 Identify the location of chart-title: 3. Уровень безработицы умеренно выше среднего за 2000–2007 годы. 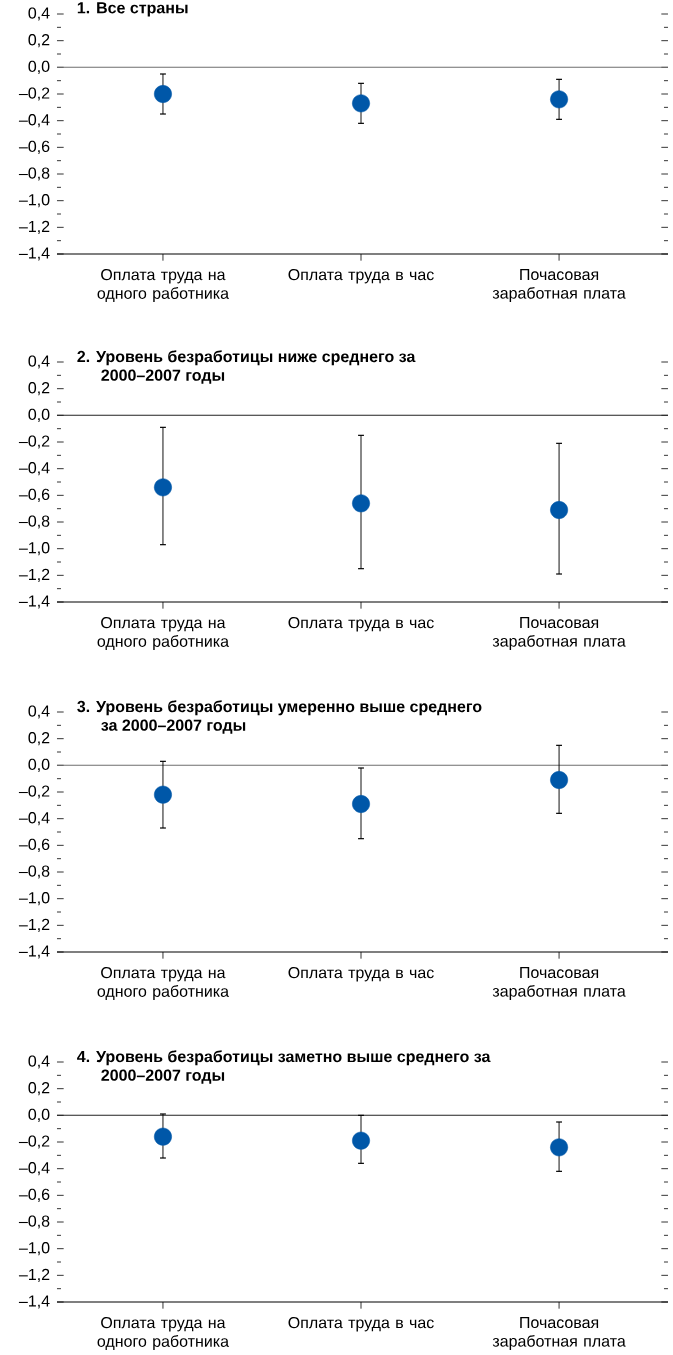
(279, 717).